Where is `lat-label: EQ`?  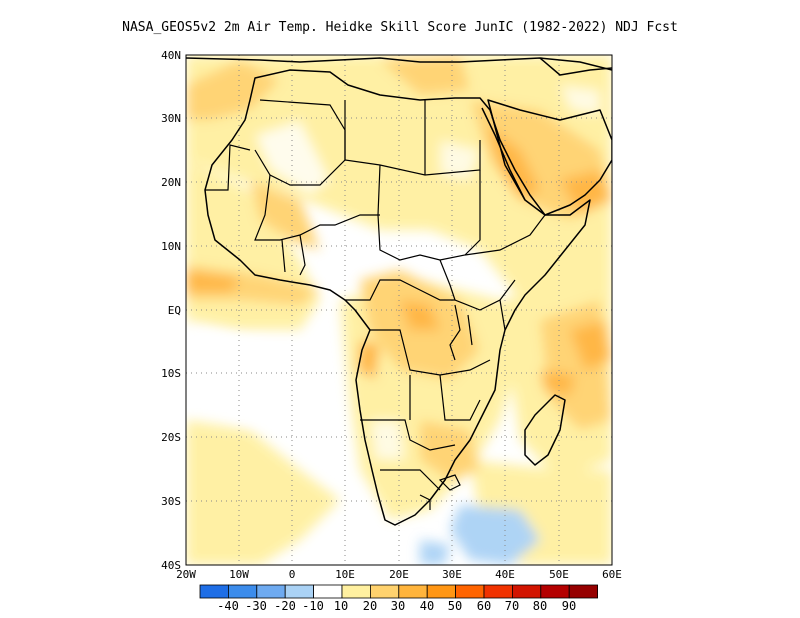 lat-label: EQ is located at coordinates (174, 310).